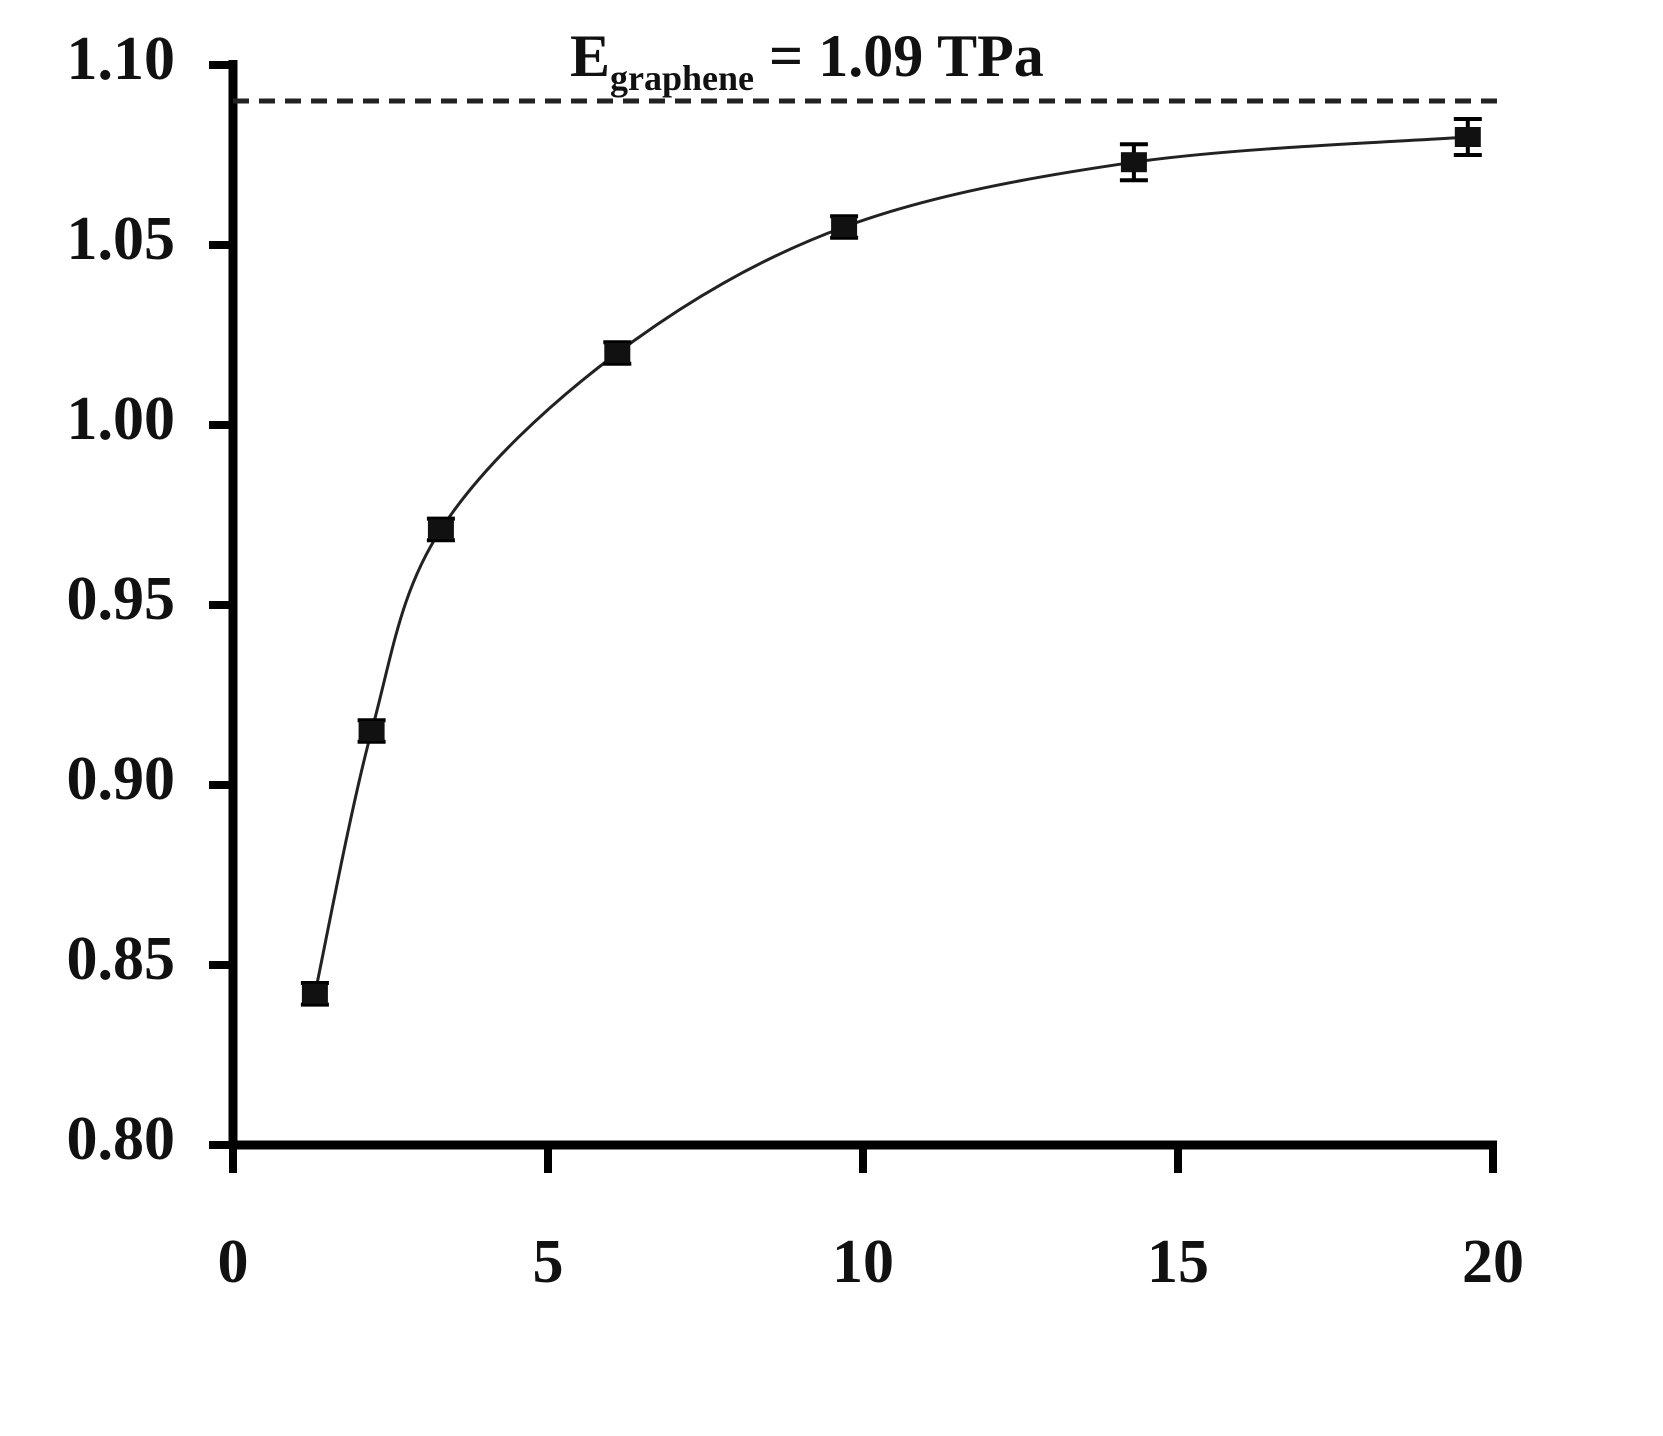 This screenshot has width=1663, height=1436. I want to click on x-tick-label: 15, so click(1178, 1262).